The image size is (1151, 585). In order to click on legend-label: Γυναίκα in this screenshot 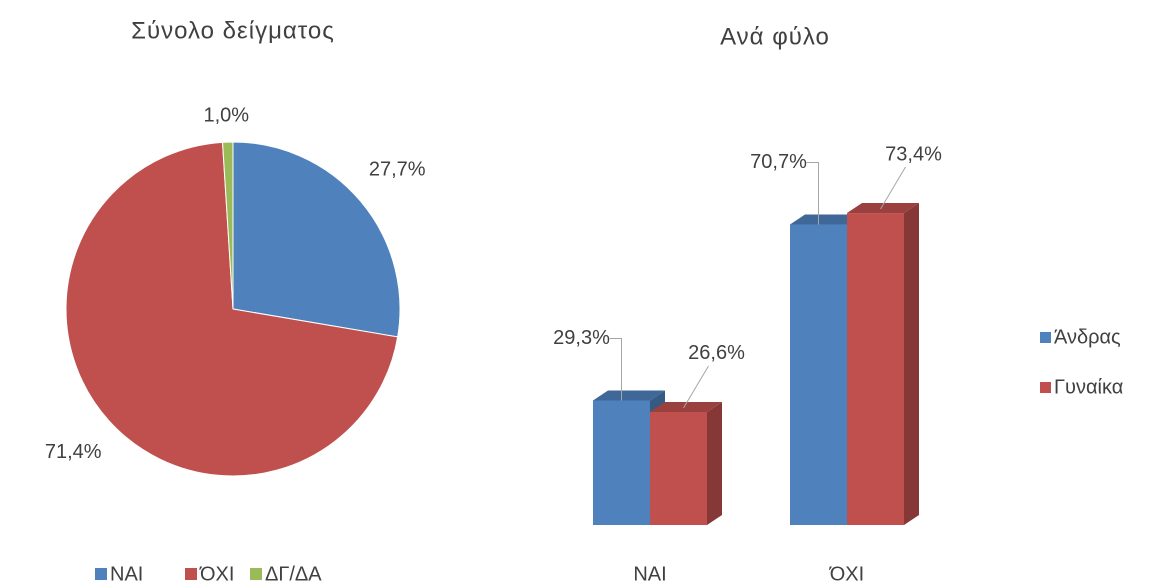, I will do `click(1088, 387)`.